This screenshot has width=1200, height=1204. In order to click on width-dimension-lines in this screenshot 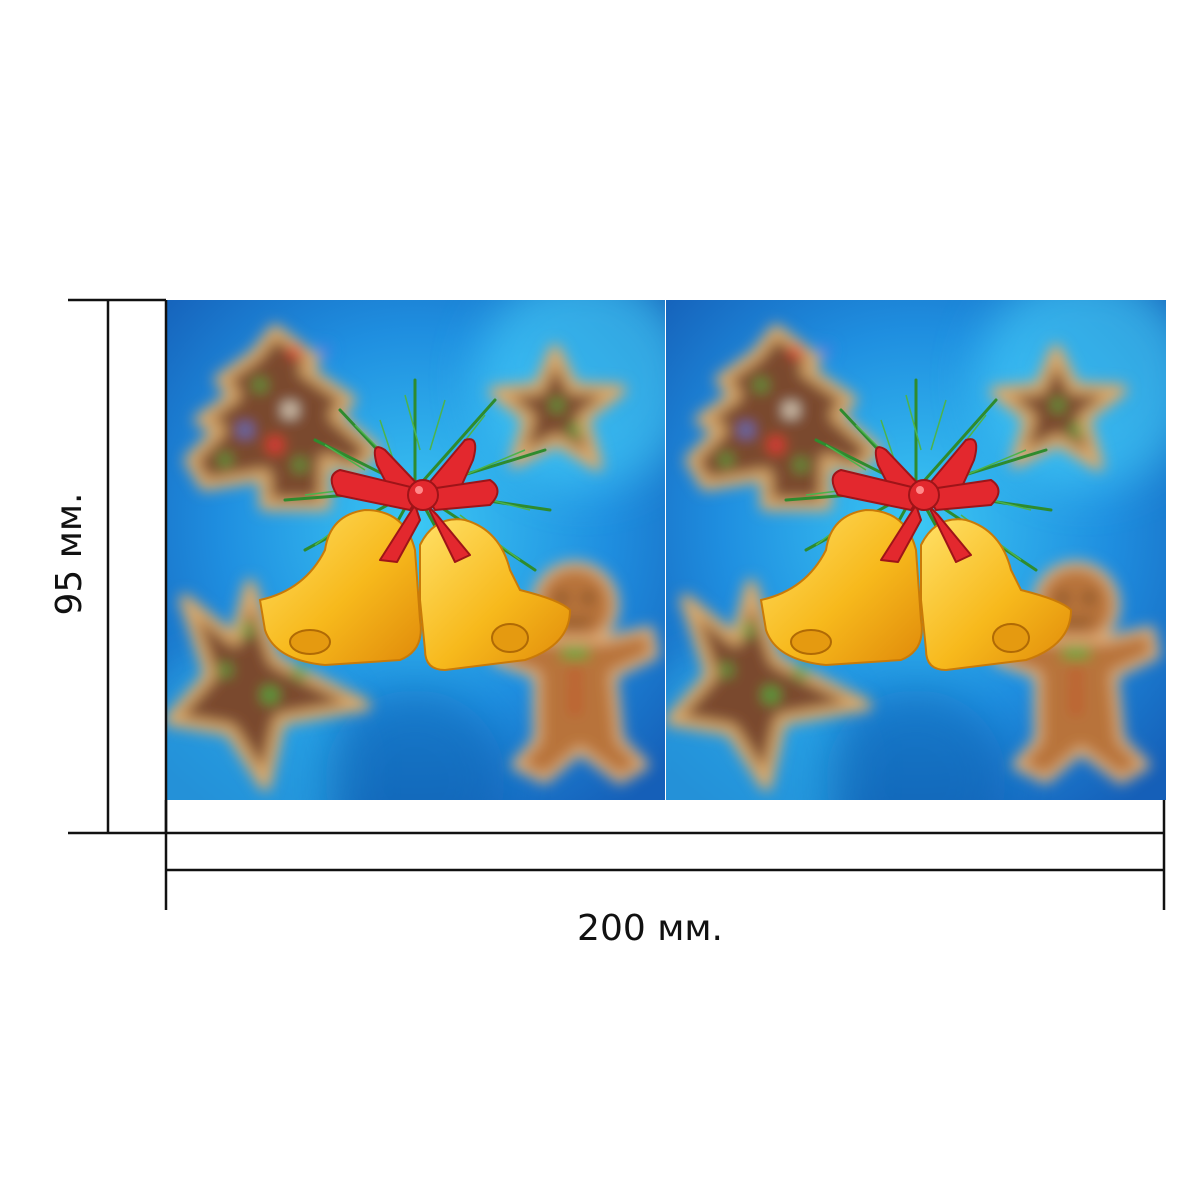, I will do `click(665, 855)`.